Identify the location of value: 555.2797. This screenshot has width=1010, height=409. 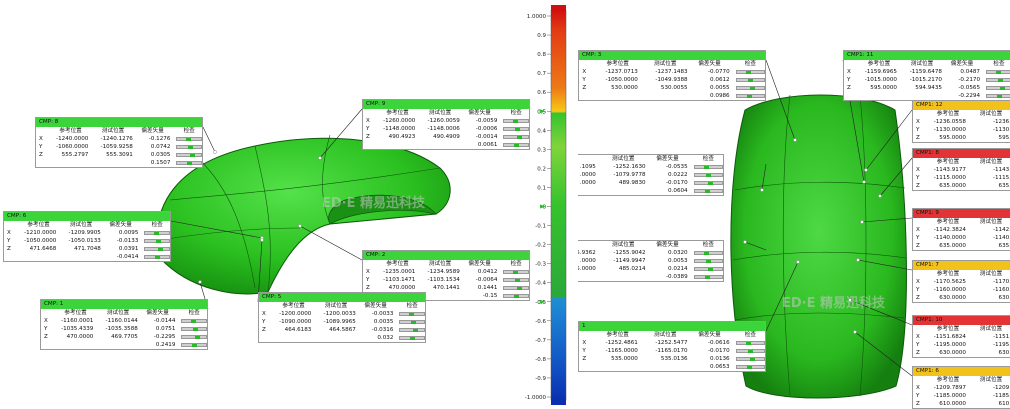
(75, 155).